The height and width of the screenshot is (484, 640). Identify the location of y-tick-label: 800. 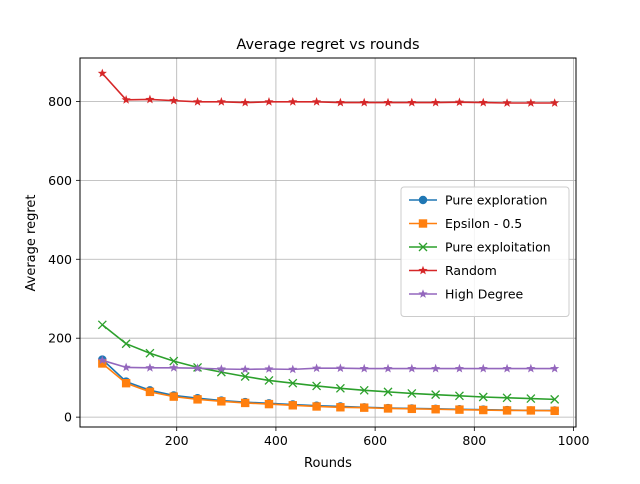
(60, 101).